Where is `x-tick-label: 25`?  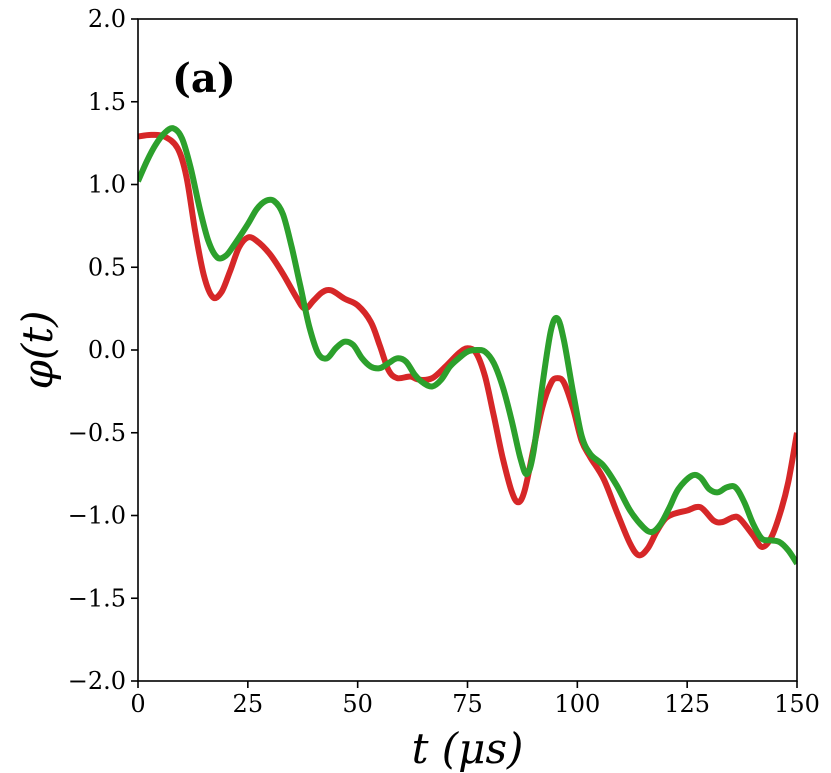
x-tick-label: 25 is located at coordinates (248, 704).